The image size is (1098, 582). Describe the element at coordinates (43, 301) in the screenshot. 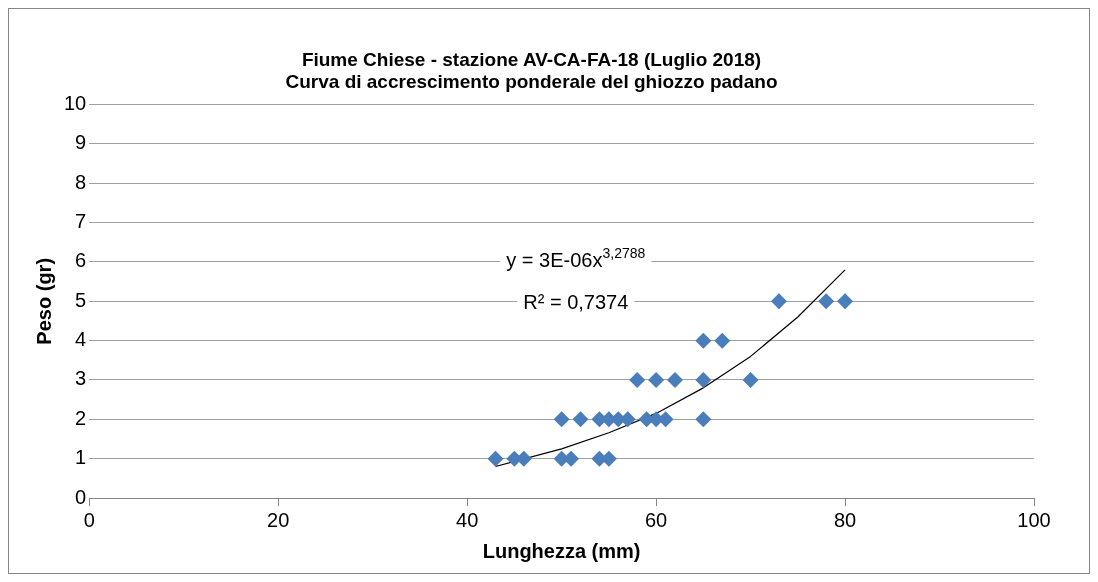

I see `y-axis-title: Peso (gr)` at that location.